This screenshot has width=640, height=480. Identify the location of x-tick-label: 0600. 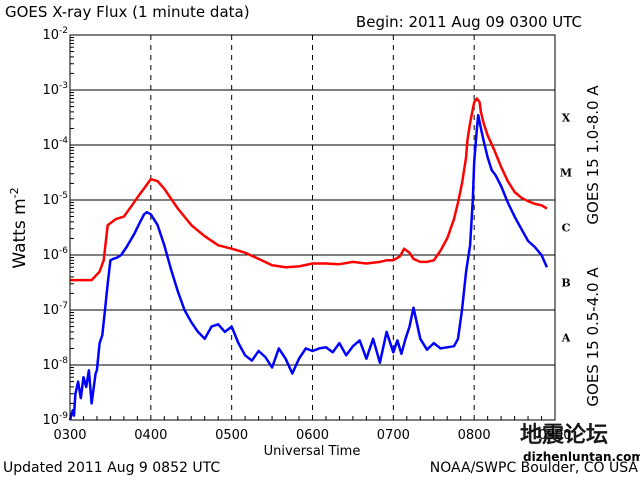
(312, 435).